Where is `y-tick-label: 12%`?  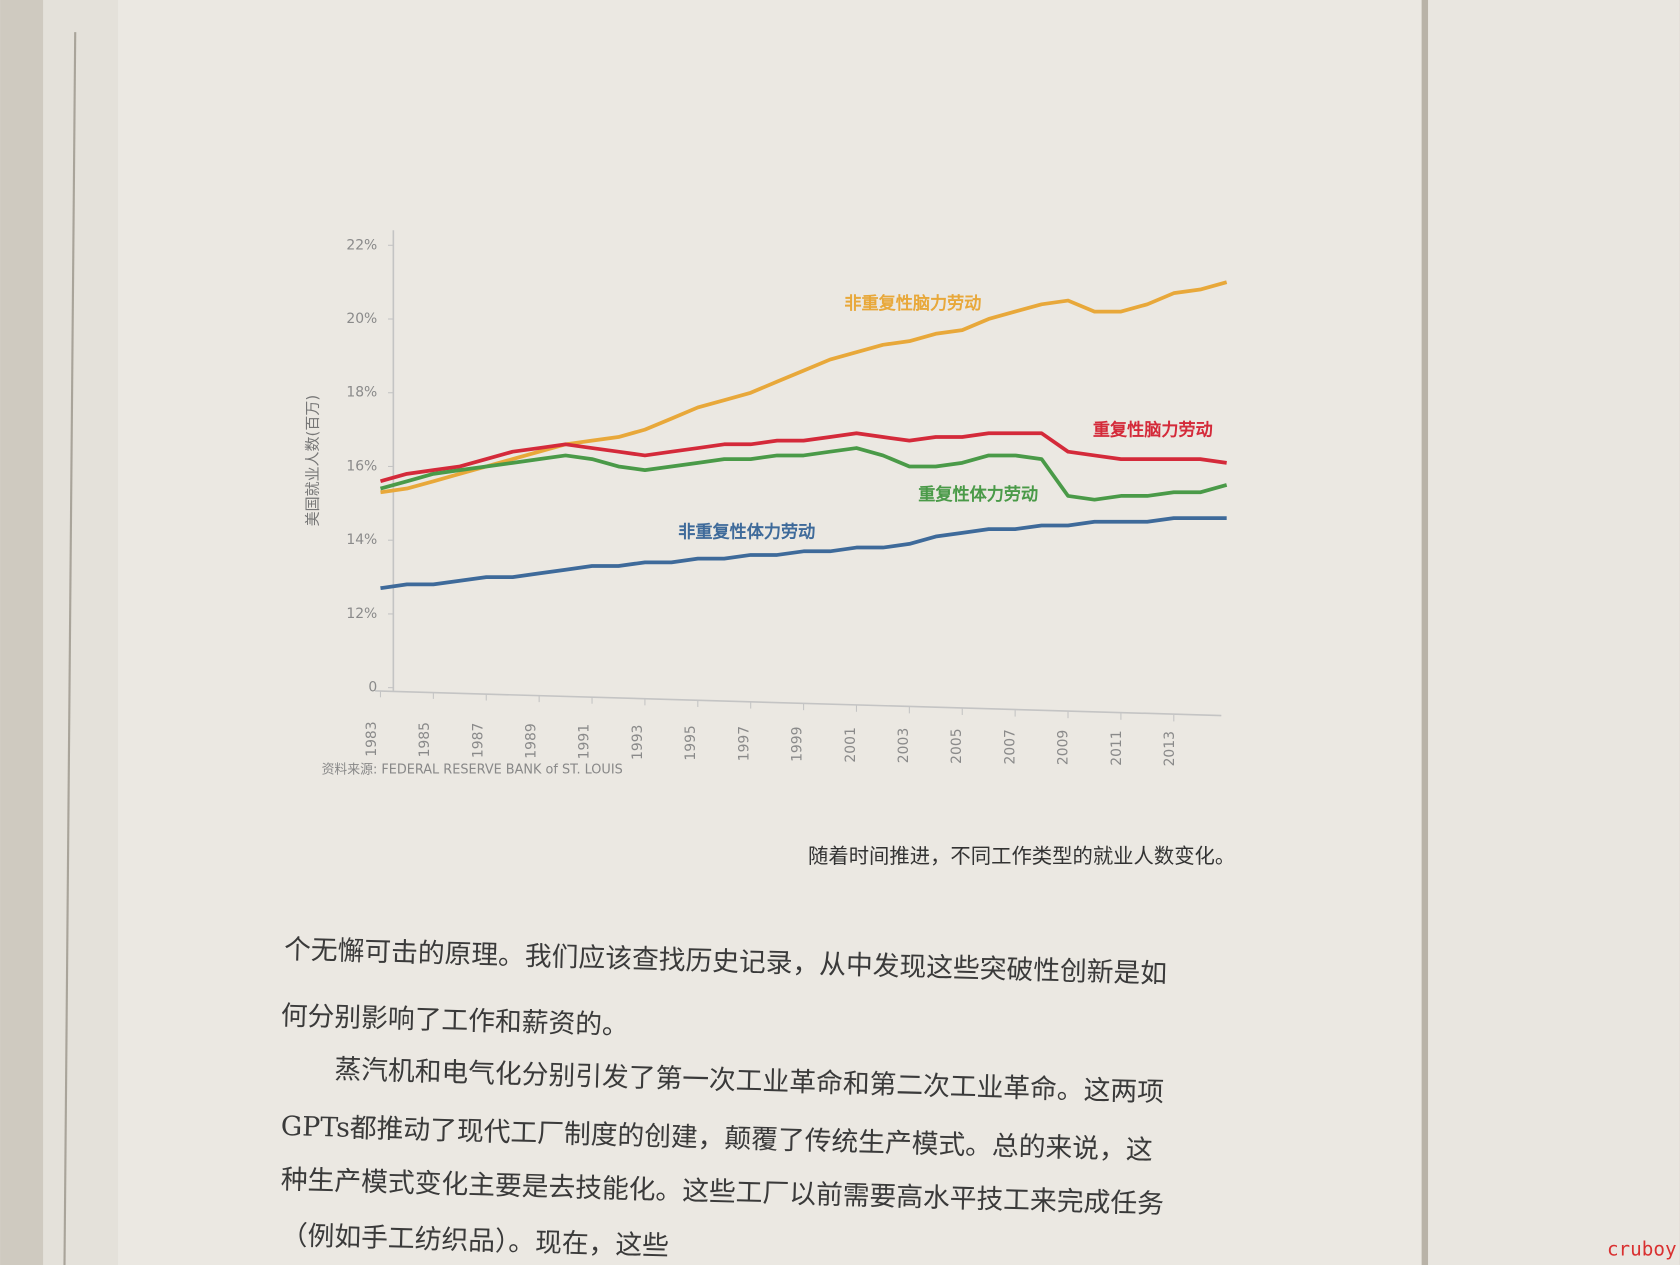
y-tick-label: 12% is located at coordinates (361, 614).